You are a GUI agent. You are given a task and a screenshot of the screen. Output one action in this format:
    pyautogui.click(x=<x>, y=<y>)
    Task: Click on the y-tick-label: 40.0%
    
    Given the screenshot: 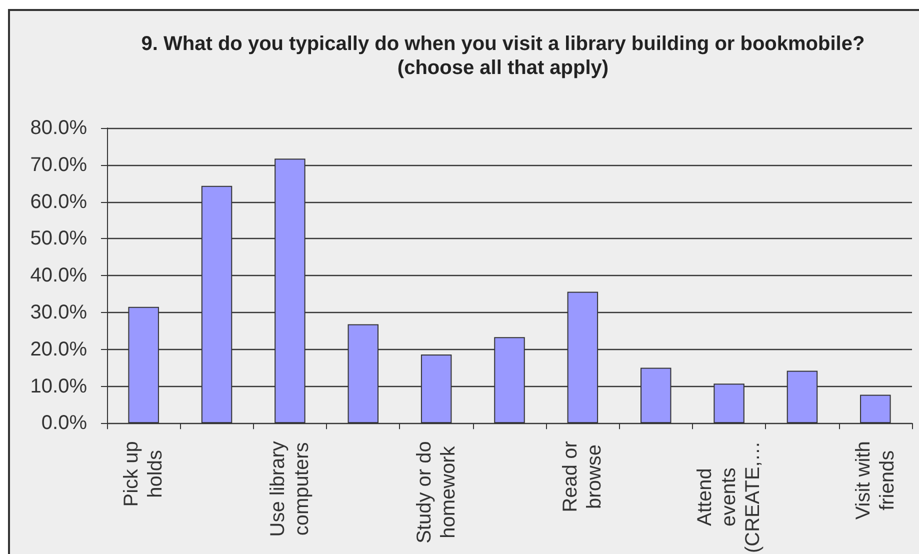 What is the action you would take?
    pyautogui.click(x=59, y=275)
    